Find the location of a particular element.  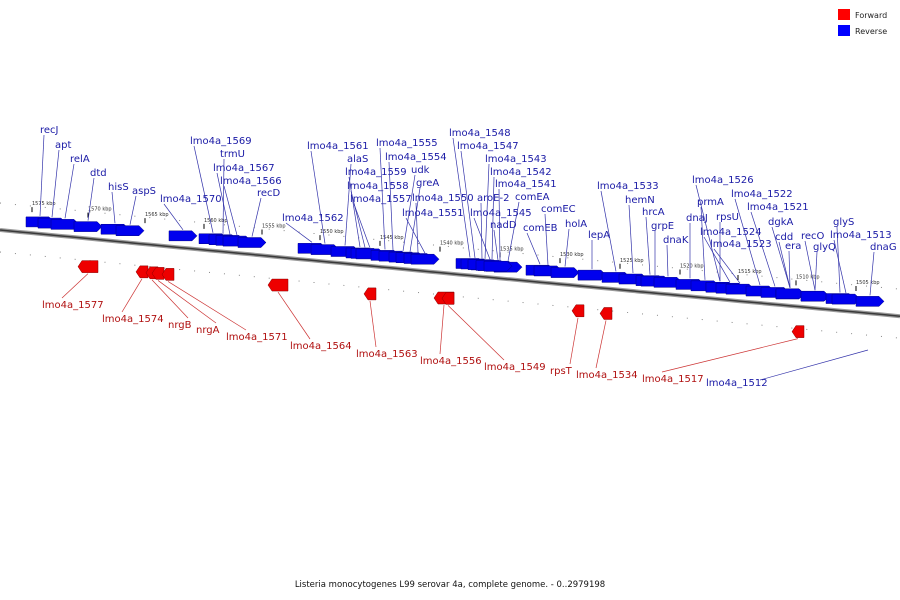

forward-gene-label: nrgB is located at coordinates (180, 325).